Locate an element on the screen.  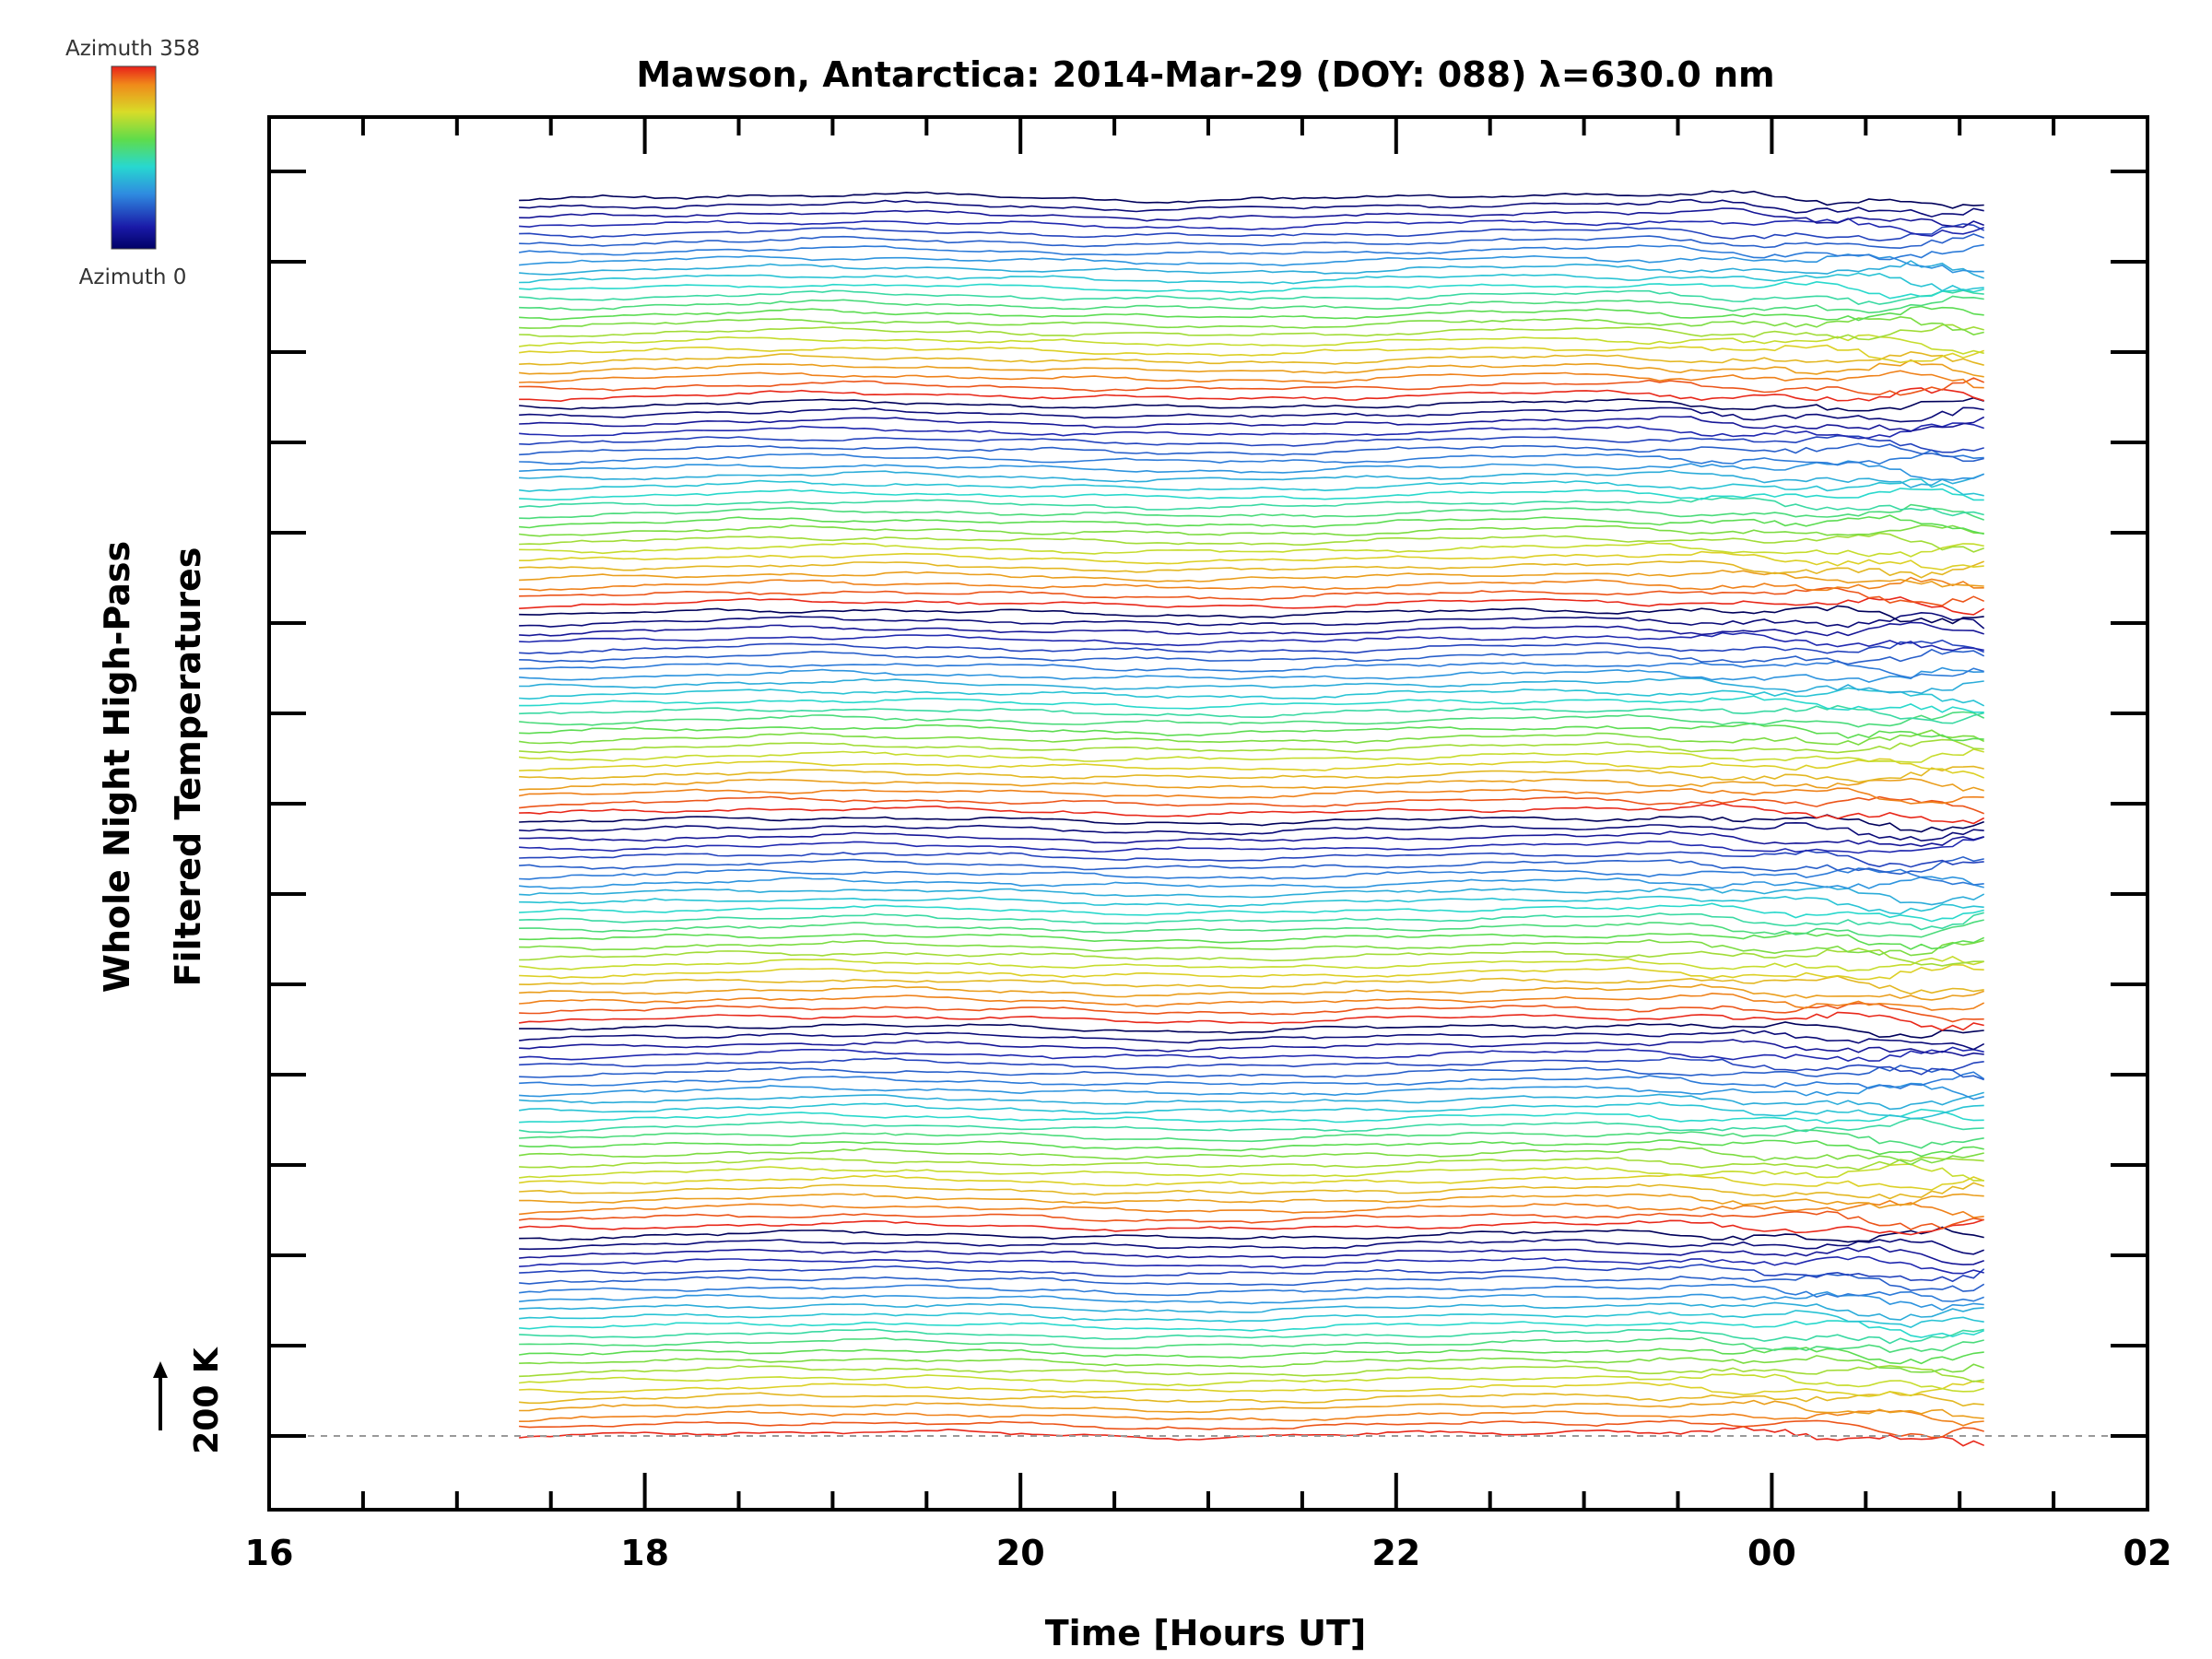
x-tick-label: 22 is located at coordinates (1395, 1553).